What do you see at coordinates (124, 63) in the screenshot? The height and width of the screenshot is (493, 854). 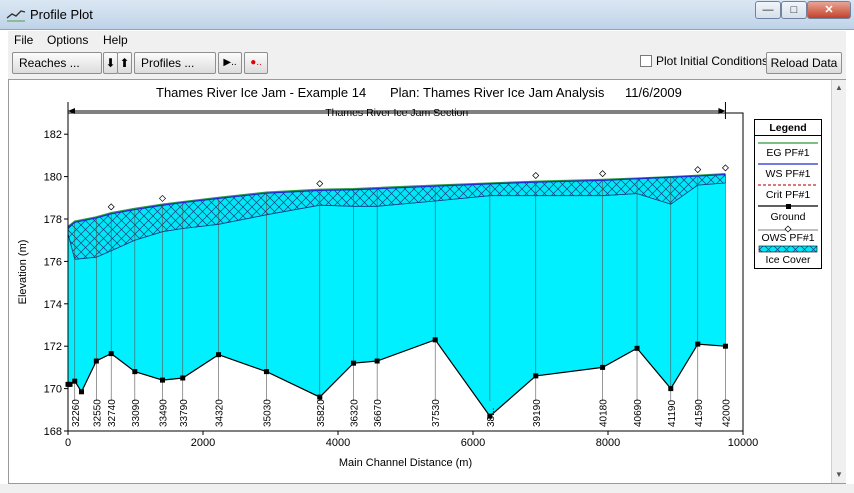 I see `up-arrow-button: ⬆` at bounding box center [124, 63].